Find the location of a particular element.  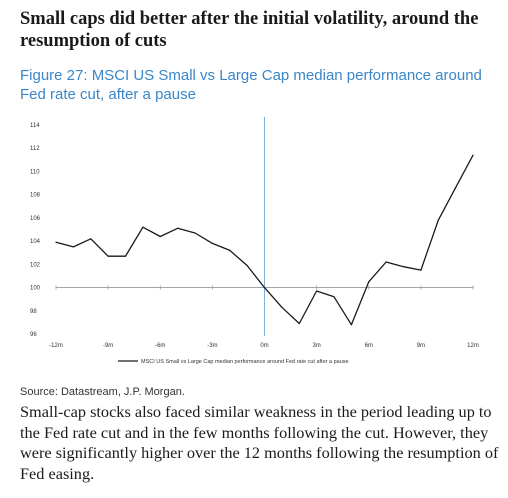

x-tick-label: 6m is located at coordinates (369, 346).